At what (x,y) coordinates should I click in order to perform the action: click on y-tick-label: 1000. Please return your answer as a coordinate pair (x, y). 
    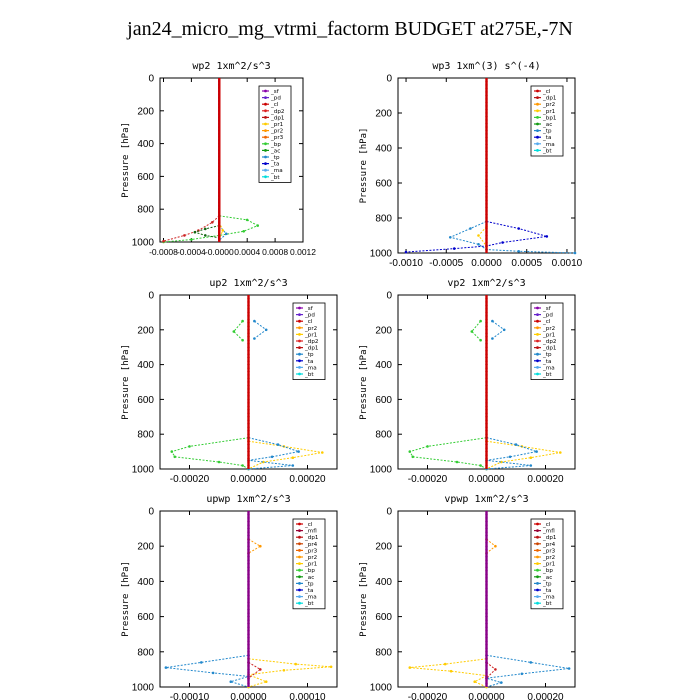
    Looking at the image, I should click on (381, 688).